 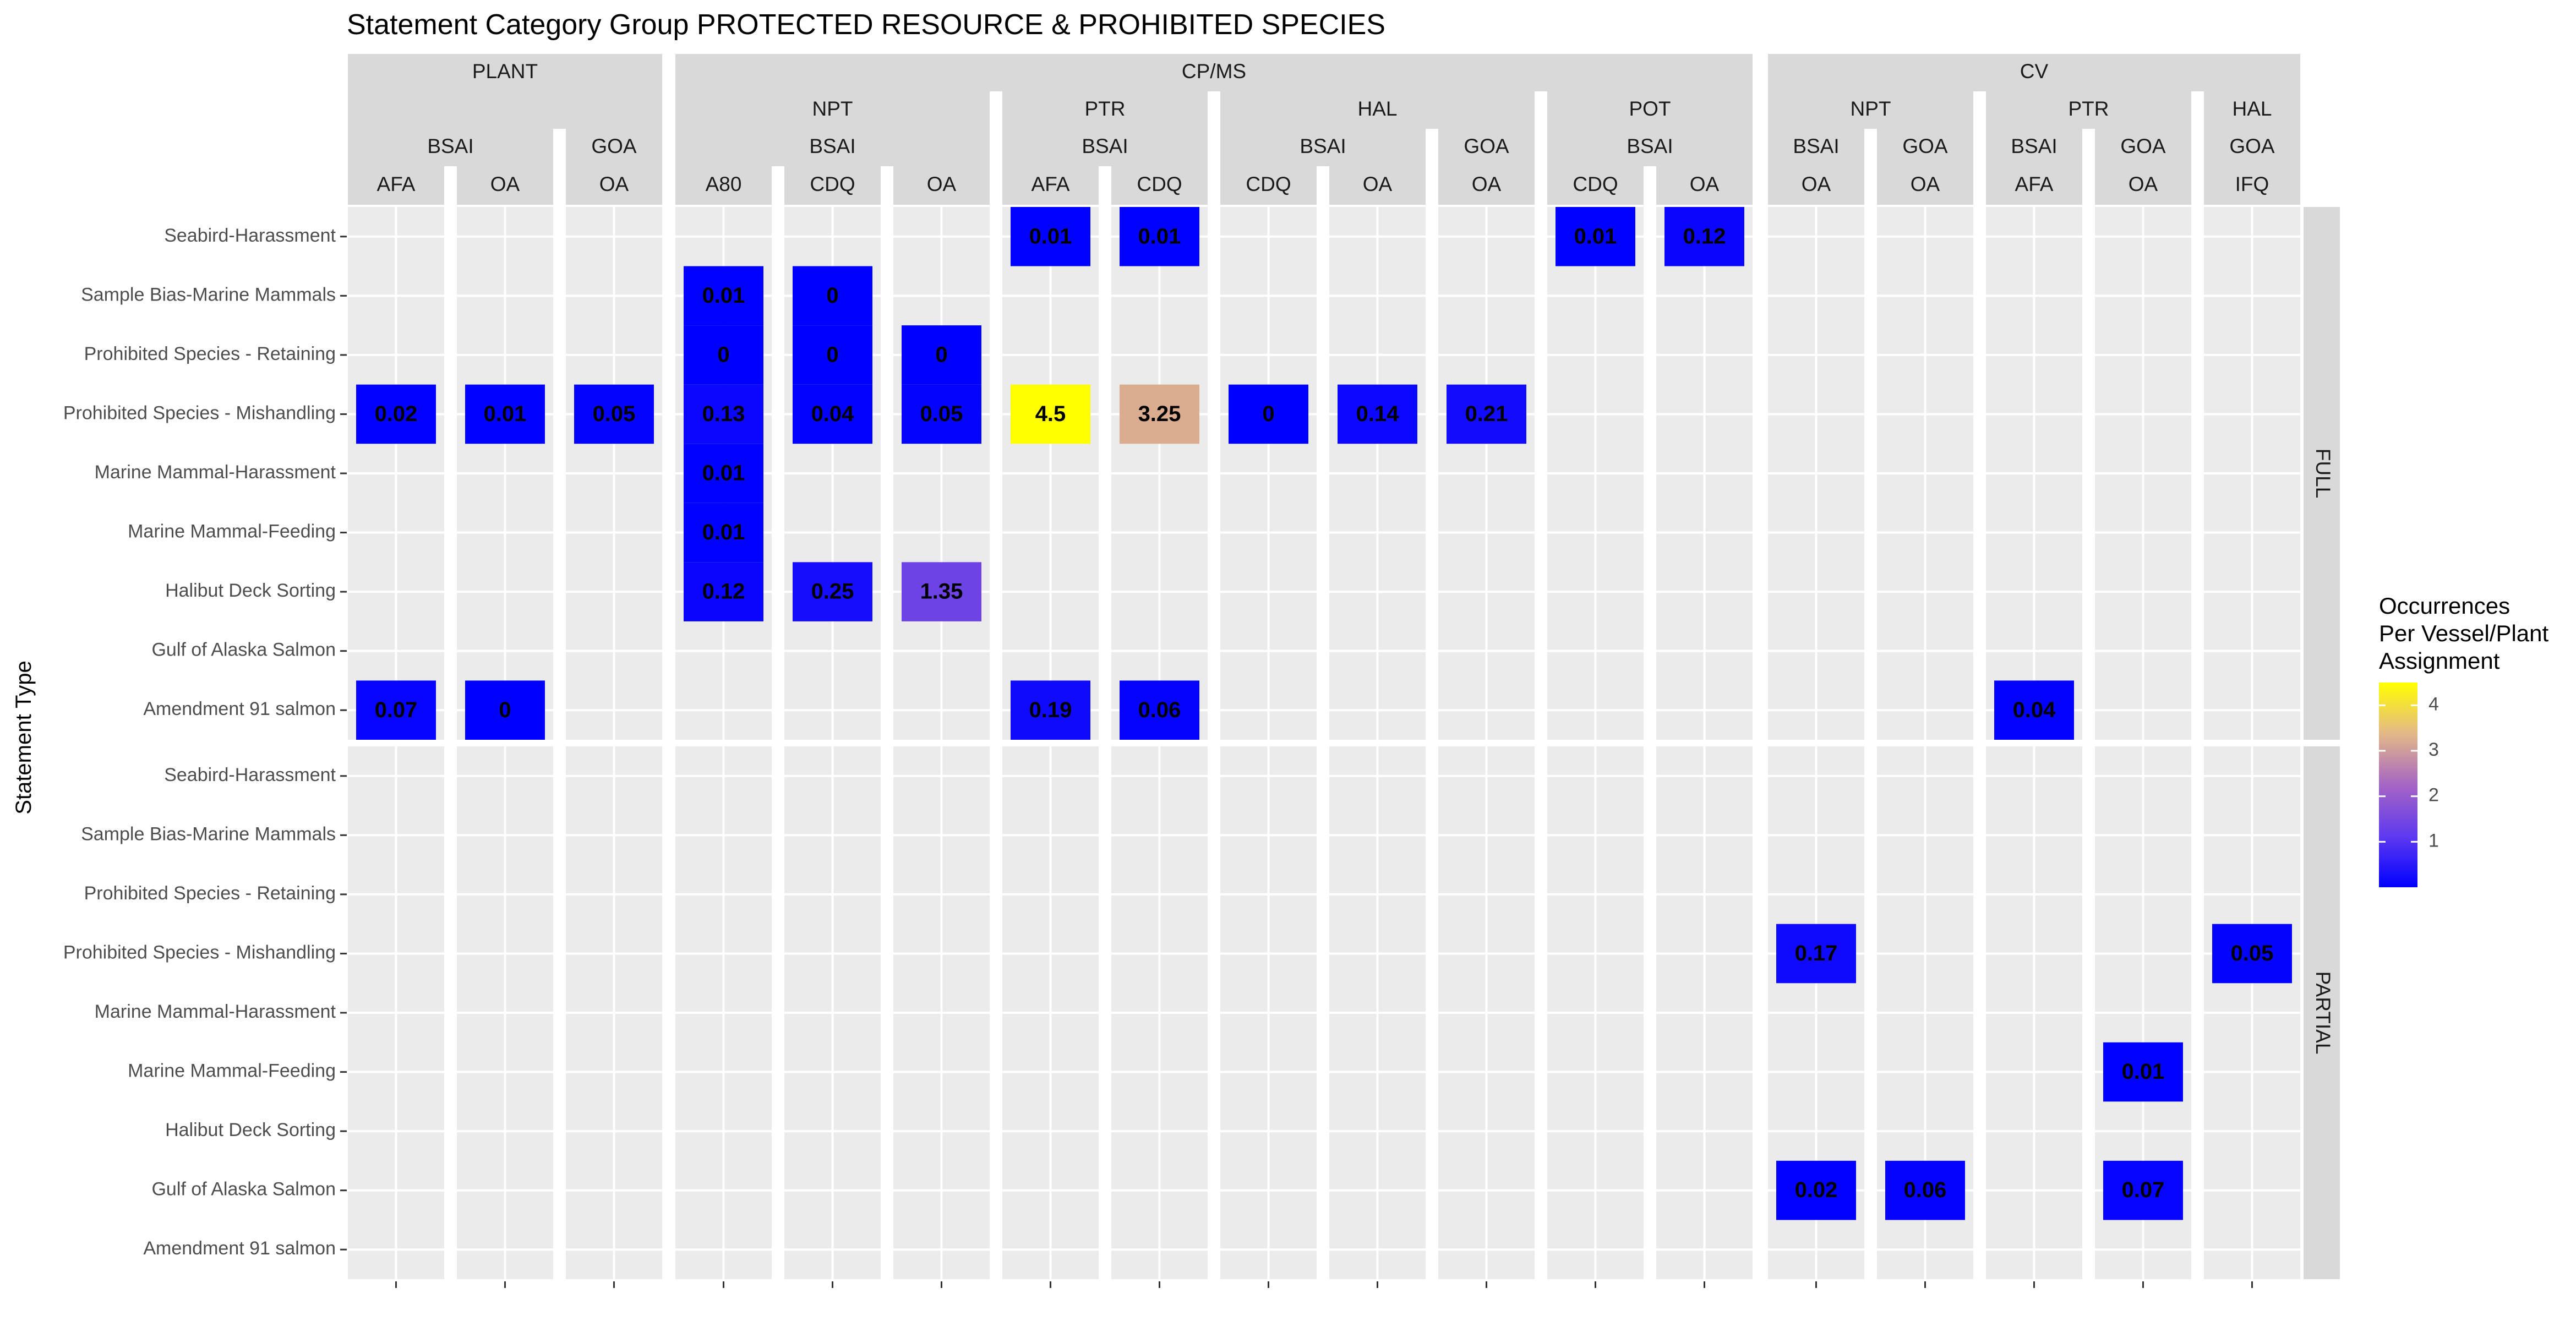 What do you see at coordinates (2398, 785) in the screenshot?
I see `legend-colorbar` at bounding box center [2398, 785].